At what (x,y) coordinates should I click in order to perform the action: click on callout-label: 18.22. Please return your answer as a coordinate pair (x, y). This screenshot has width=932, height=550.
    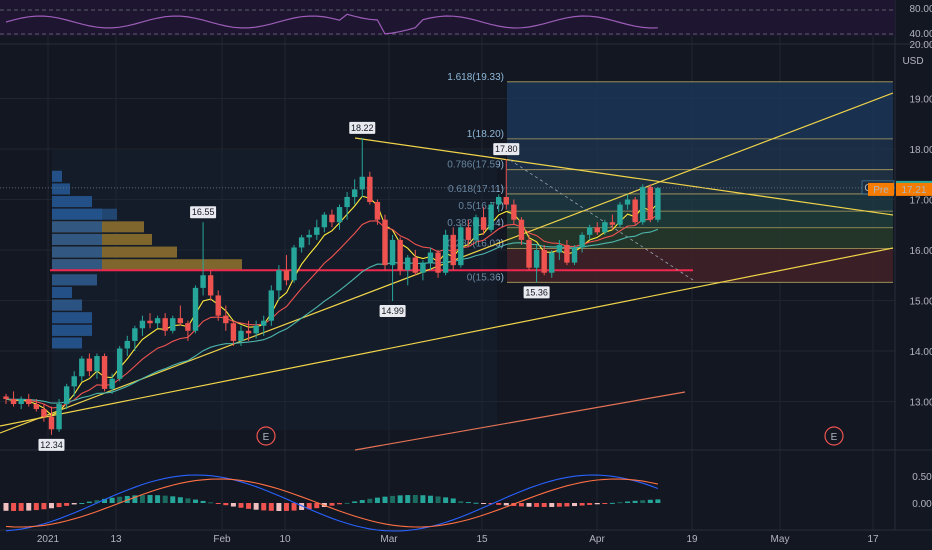
    Looking at the image, I should click on (362, 128).